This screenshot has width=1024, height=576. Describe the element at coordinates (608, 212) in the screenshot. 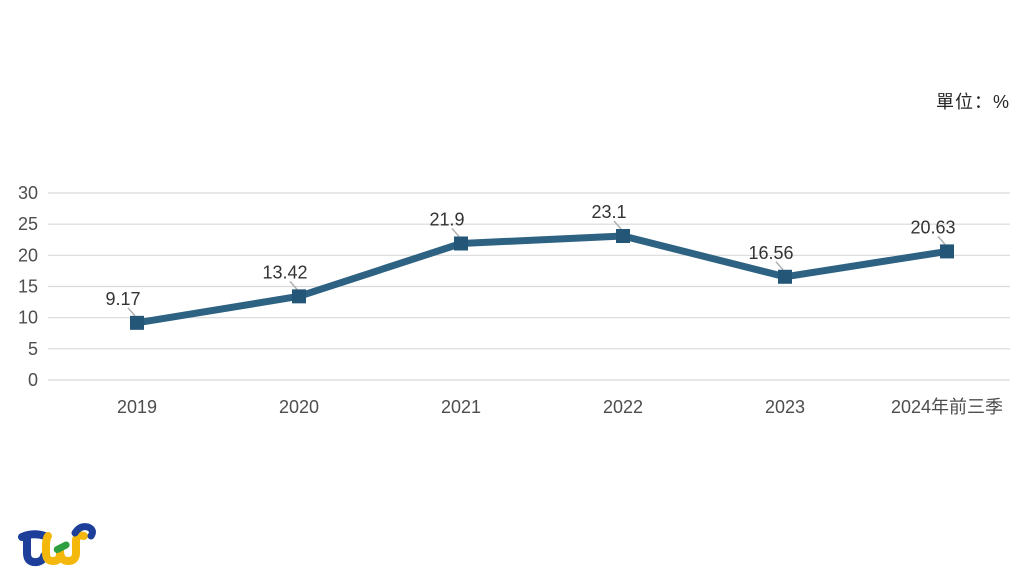

I see `data-point-label: 23.1` at that location.